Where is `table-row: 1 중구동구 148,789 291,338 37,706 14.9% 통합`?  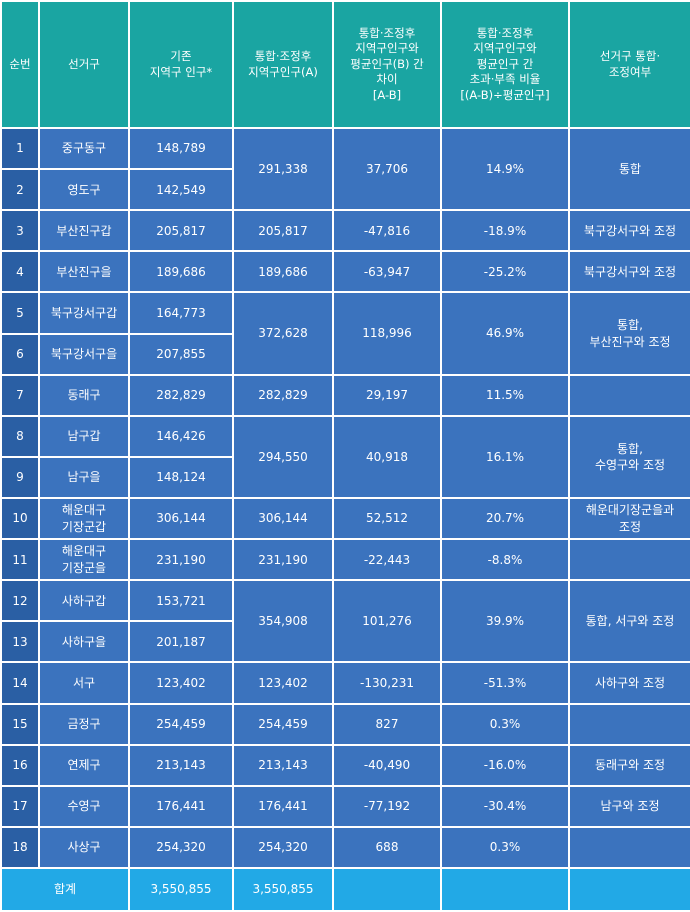 table-row: 1 중구동구 148,789 291,338 37,706 14.9% 통합 is located at coordinates (345, 169).